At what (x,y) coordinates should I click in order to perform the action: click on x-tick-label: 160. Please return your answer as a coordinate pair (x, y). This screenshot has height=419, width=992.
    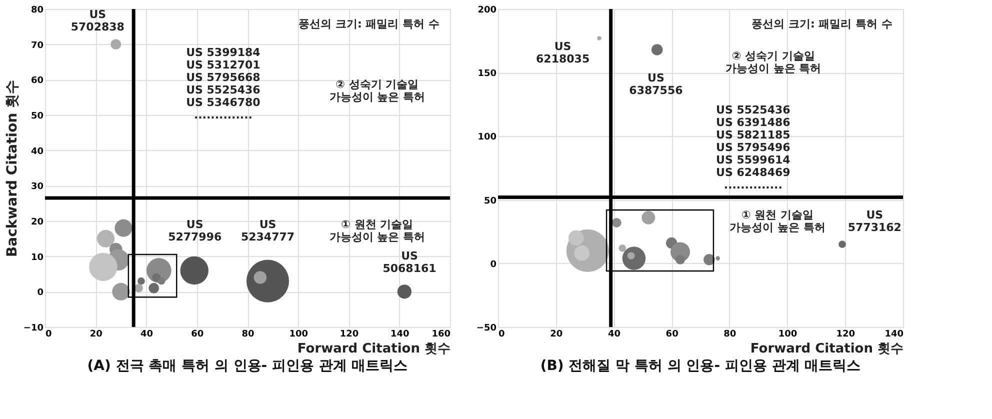
    Looking at the image, I should click on (441, 335).